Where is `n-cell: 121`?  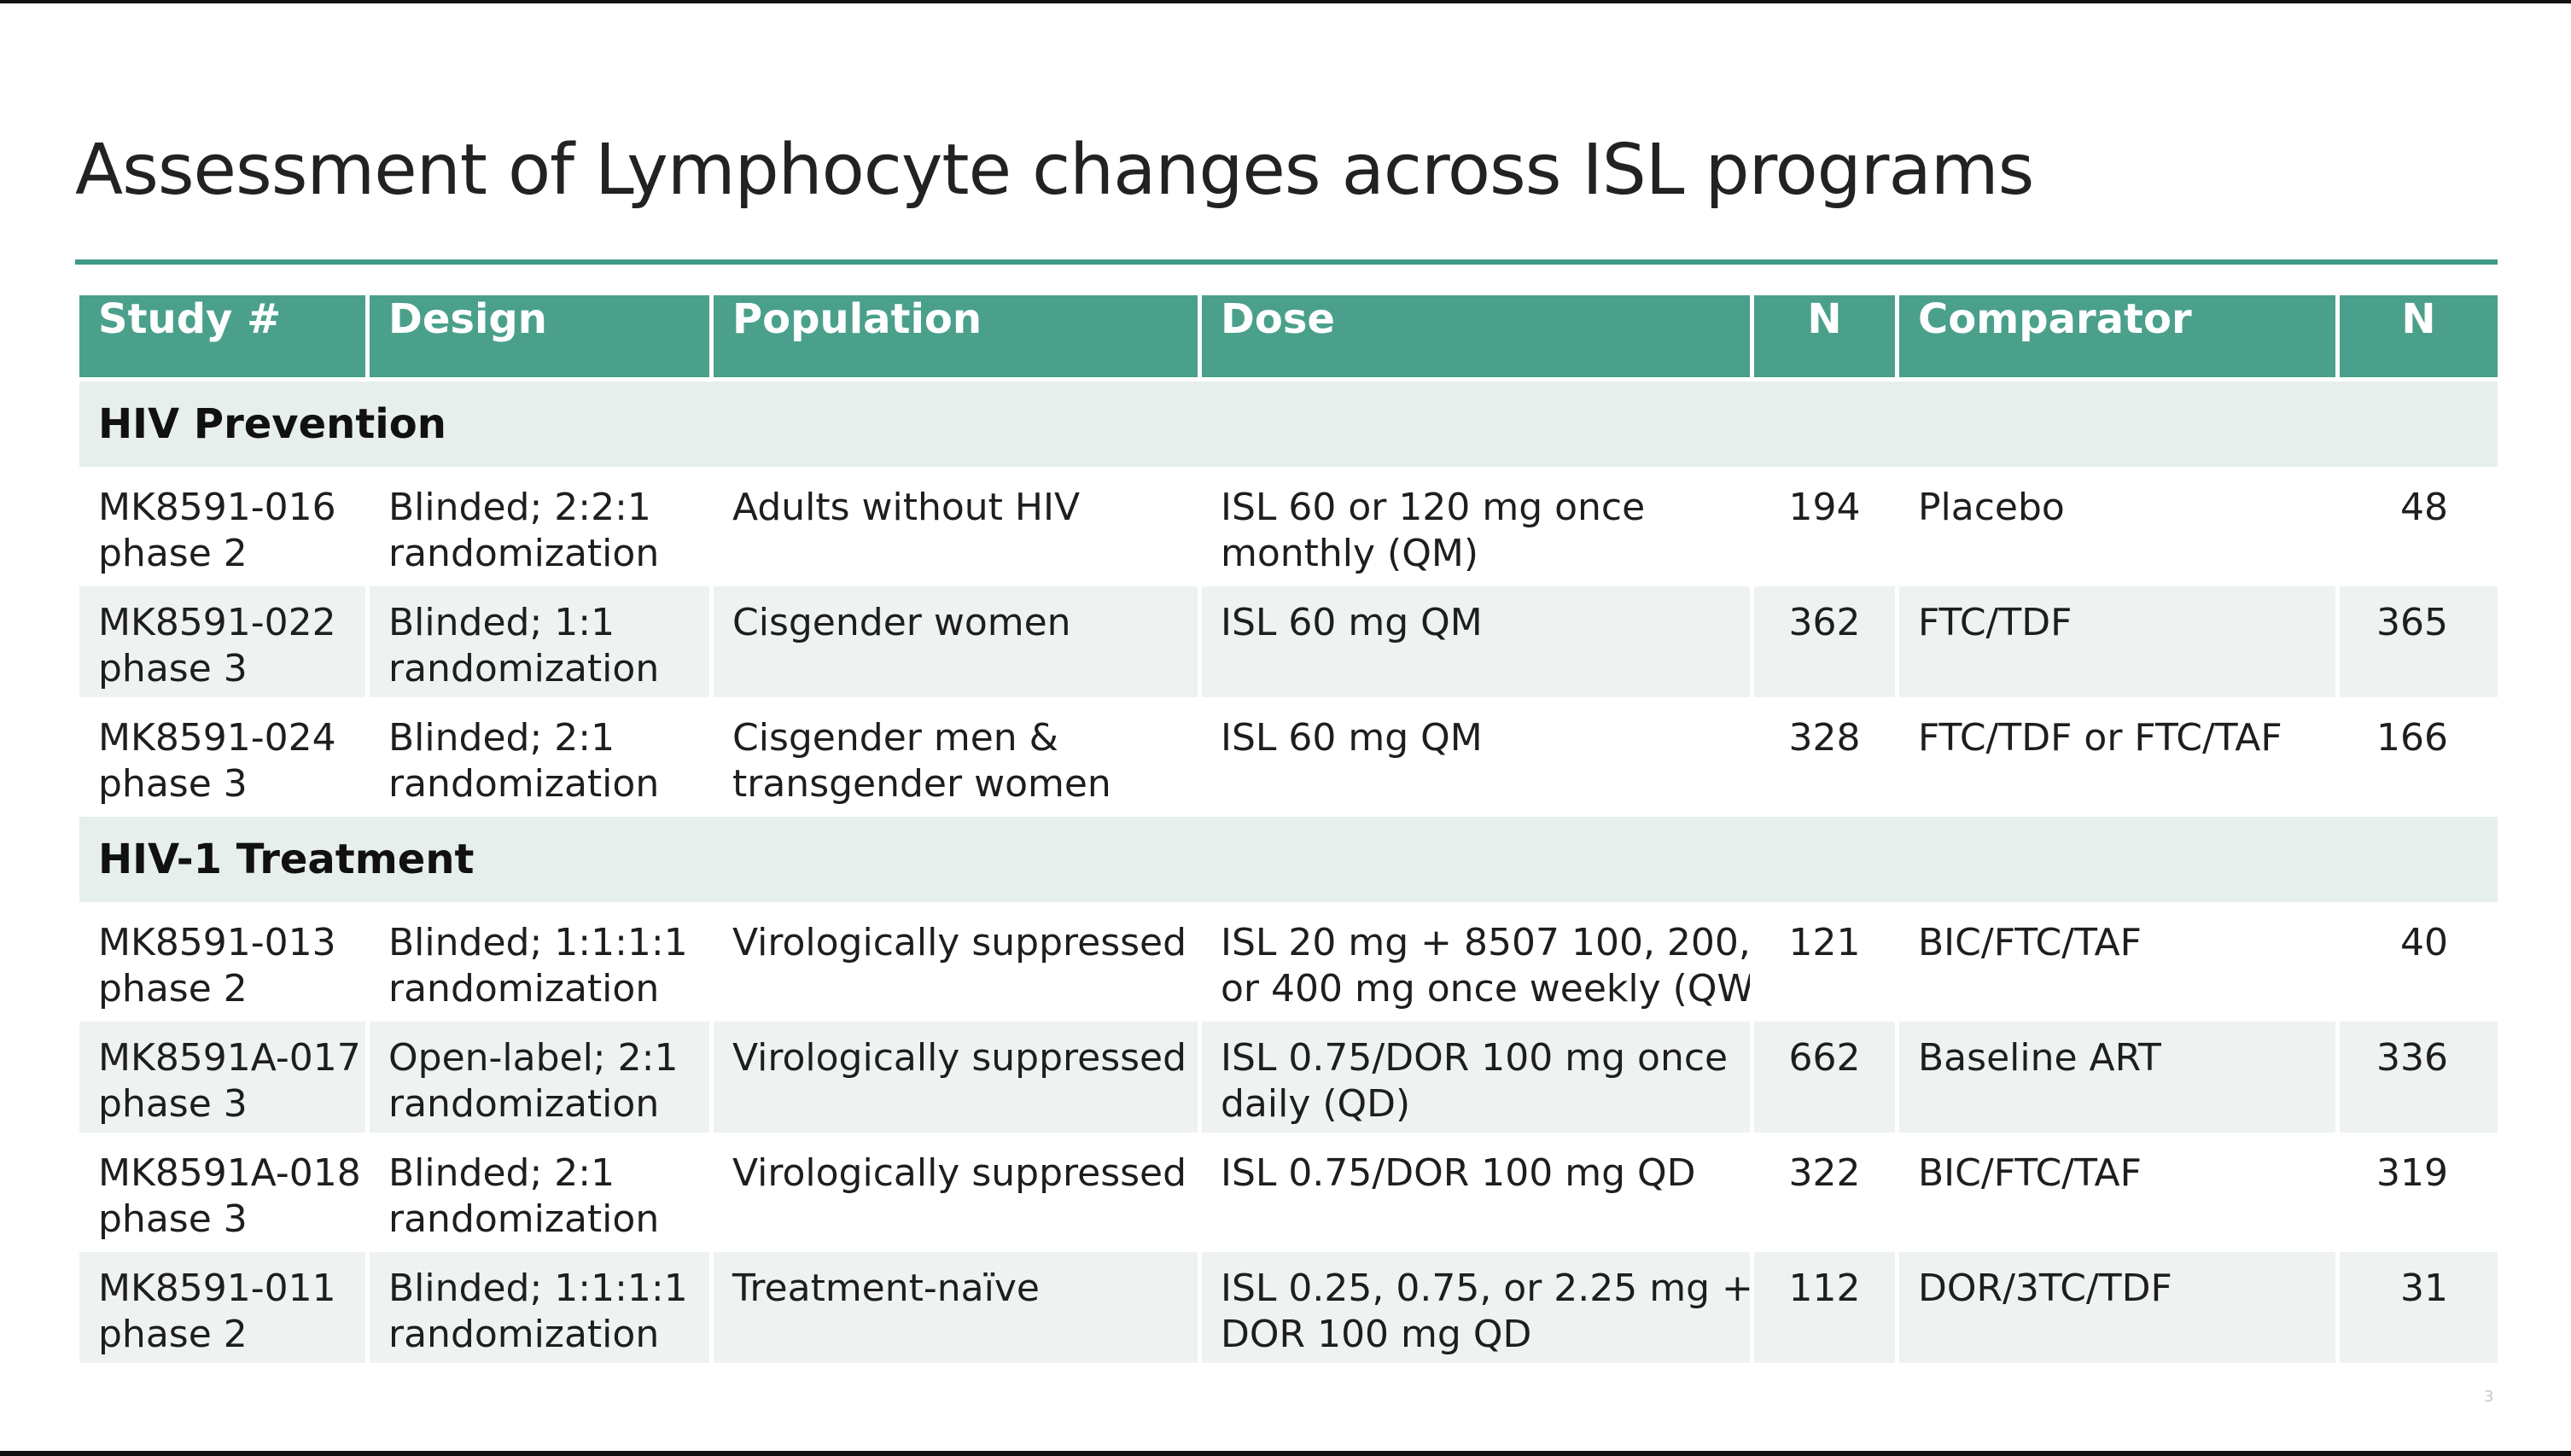 n-cell: 121 is located at coordinates (1824, 963).